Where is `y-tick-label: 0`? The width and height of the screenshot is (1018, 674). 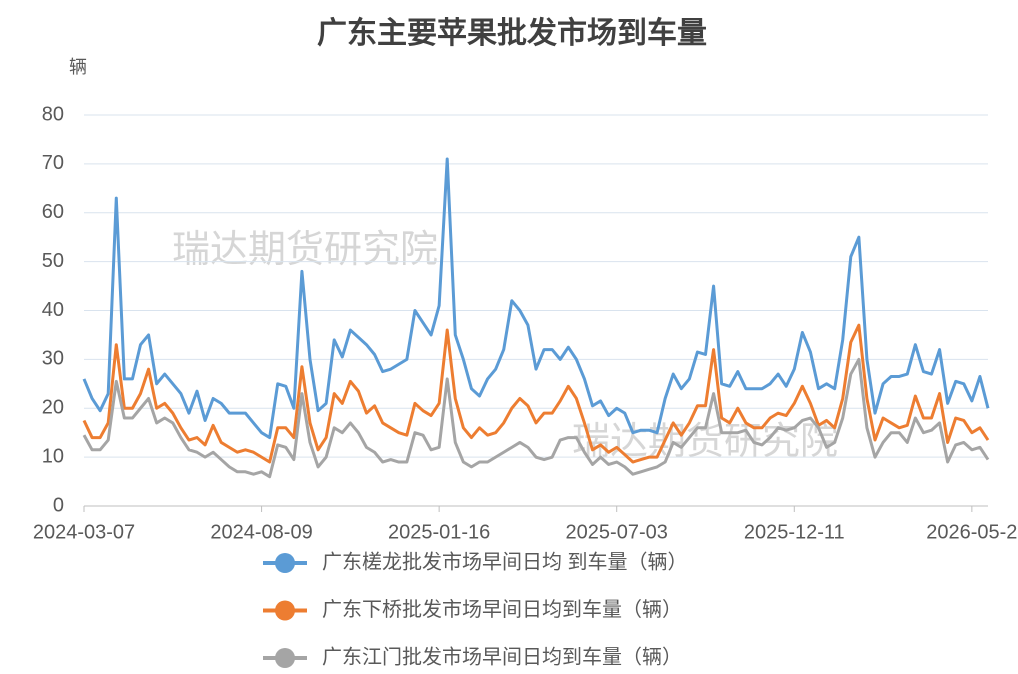
y-tick-label: 0 is located at coordinates (58, 505).